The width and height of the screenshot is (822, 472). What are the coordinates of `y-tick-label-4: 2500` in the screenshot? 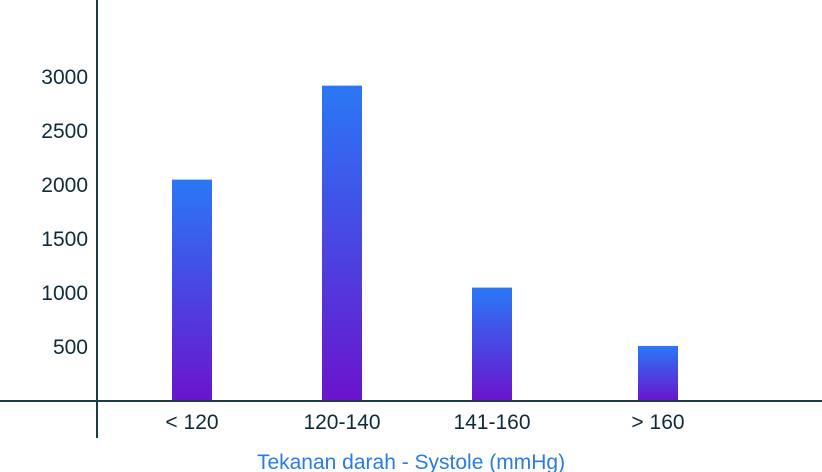 It's located at (64, 131).